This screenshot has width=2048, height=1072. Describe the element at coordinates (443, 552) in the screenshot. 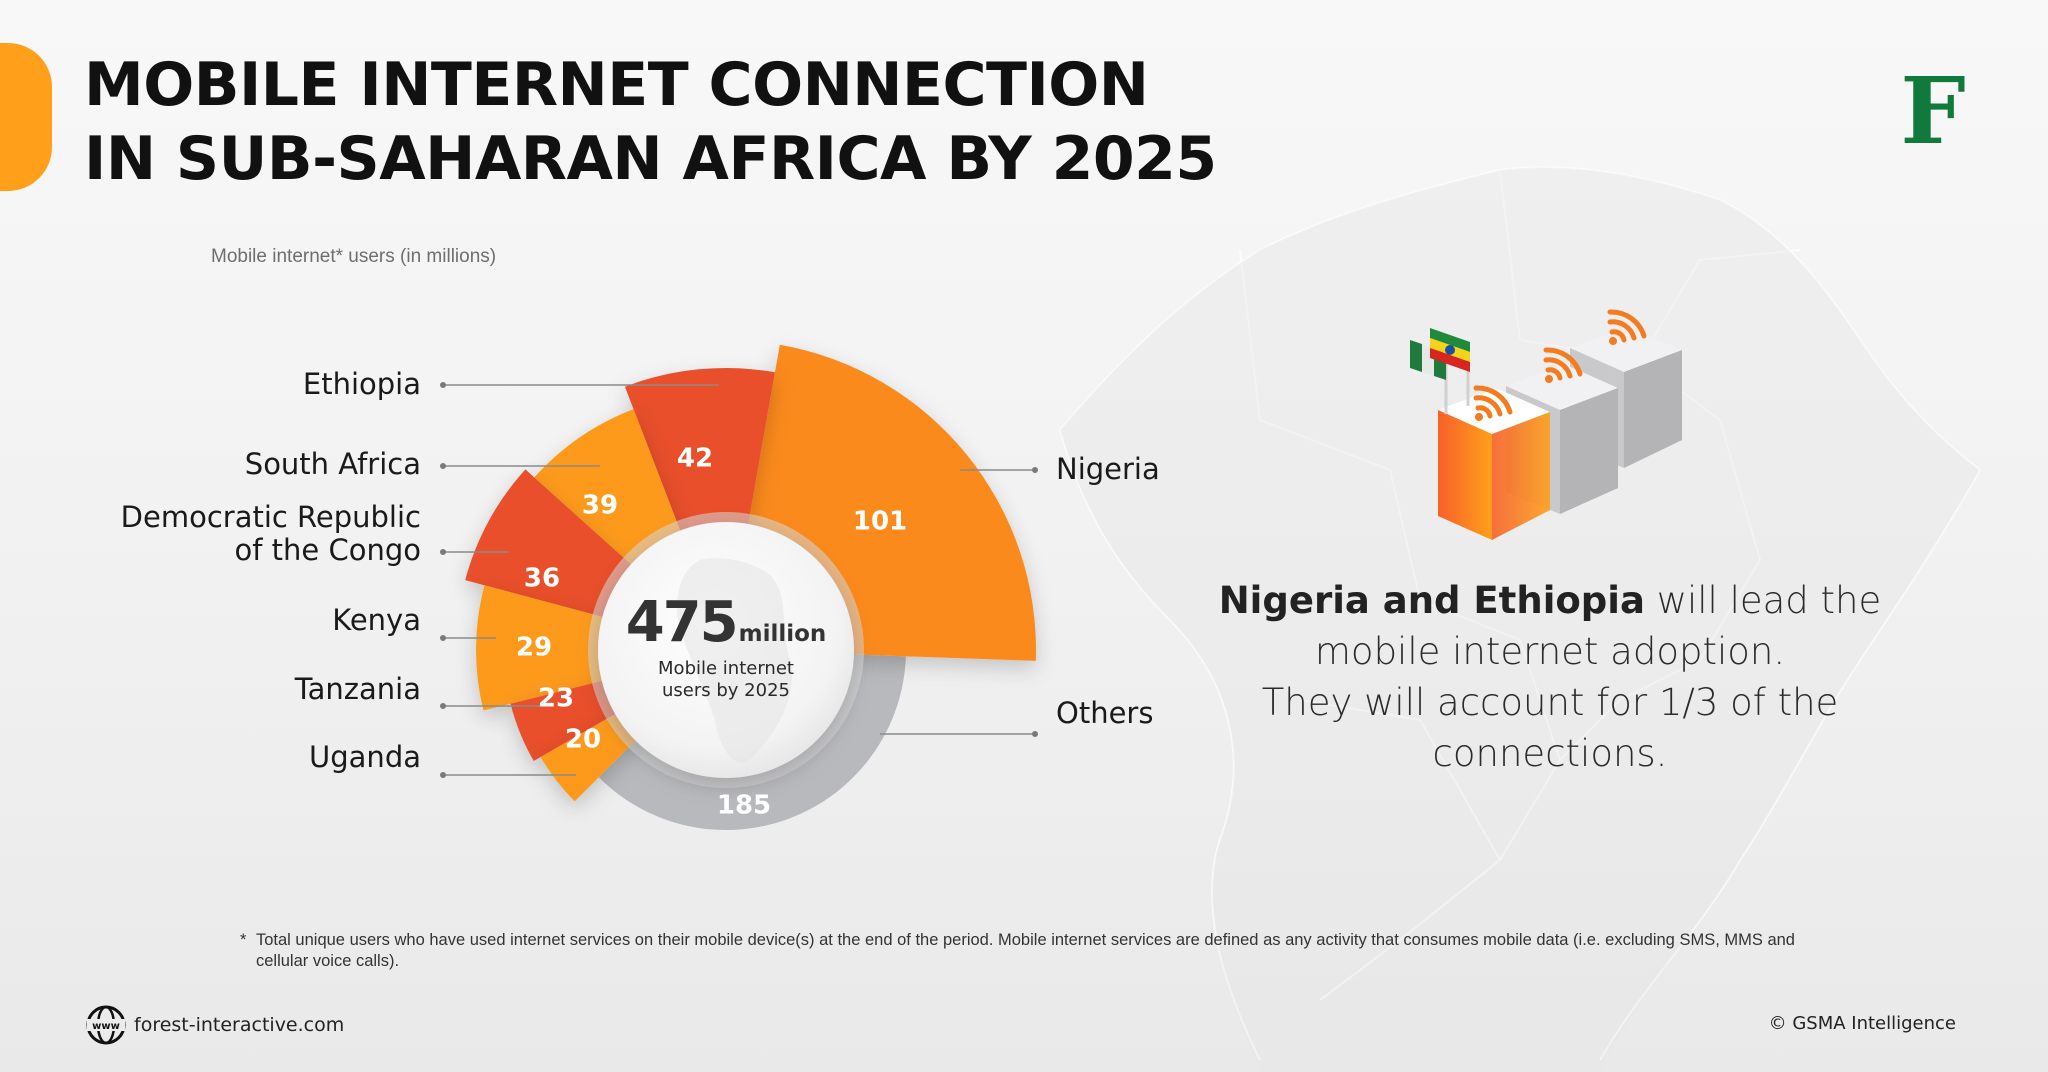

I see `leader-dot-democratic-republic-of-the-congo` at that location.